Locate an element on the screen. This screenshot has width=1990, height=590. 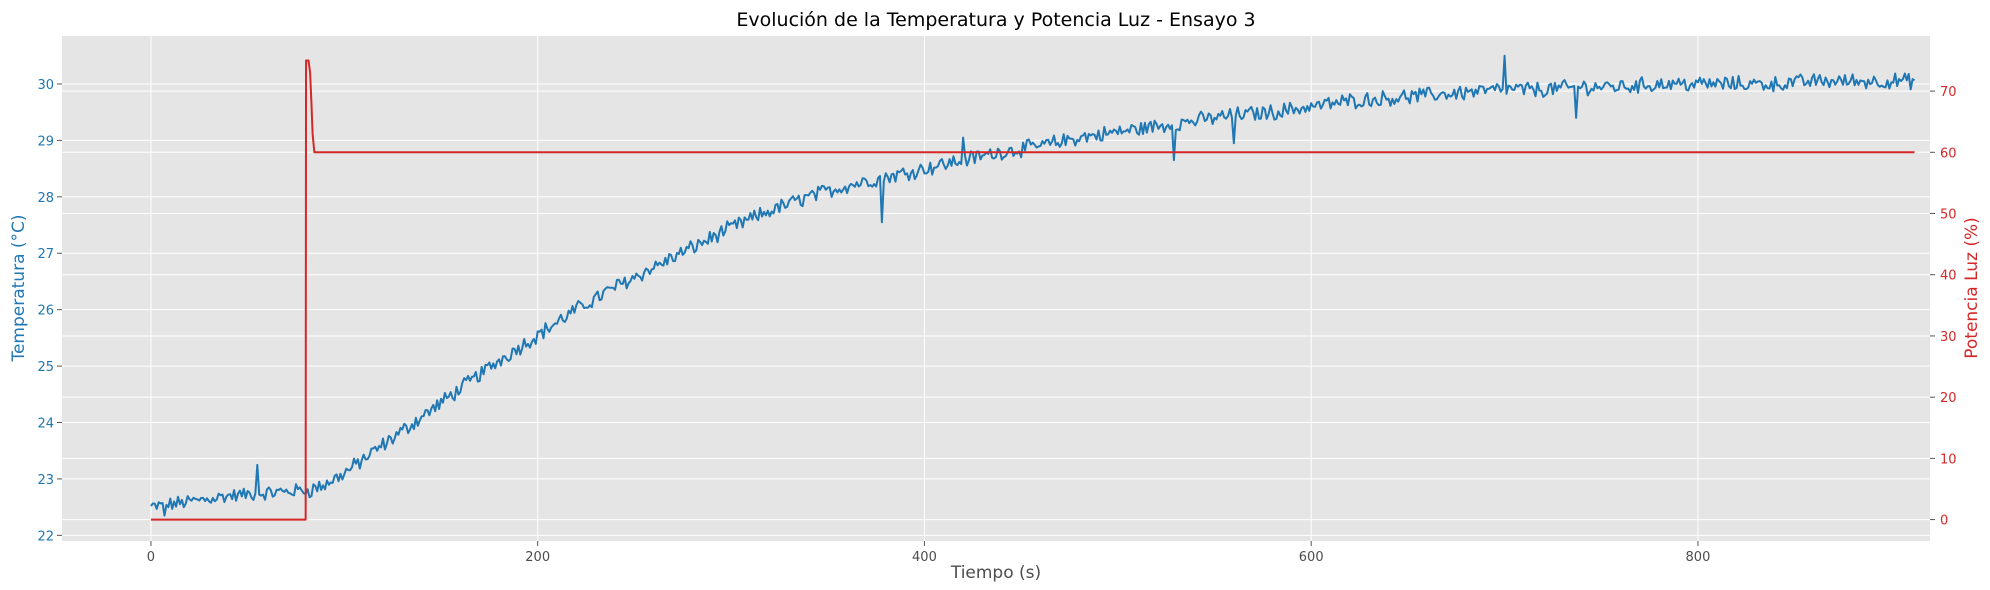
y-right-tick-label: 0 is located at coordinates (1944, 521).